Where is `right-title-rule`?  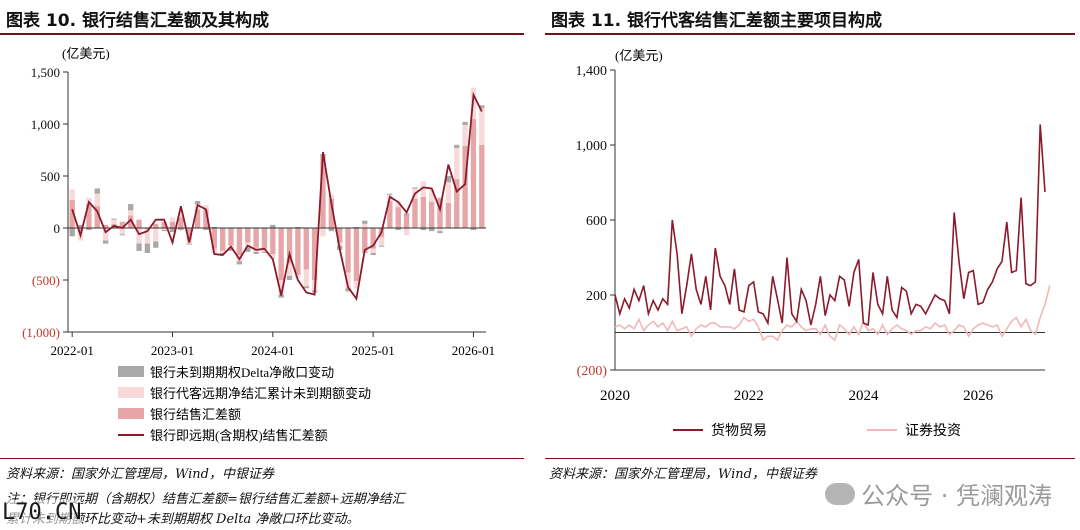
right-title-rule is located at coordinates (810, 34).